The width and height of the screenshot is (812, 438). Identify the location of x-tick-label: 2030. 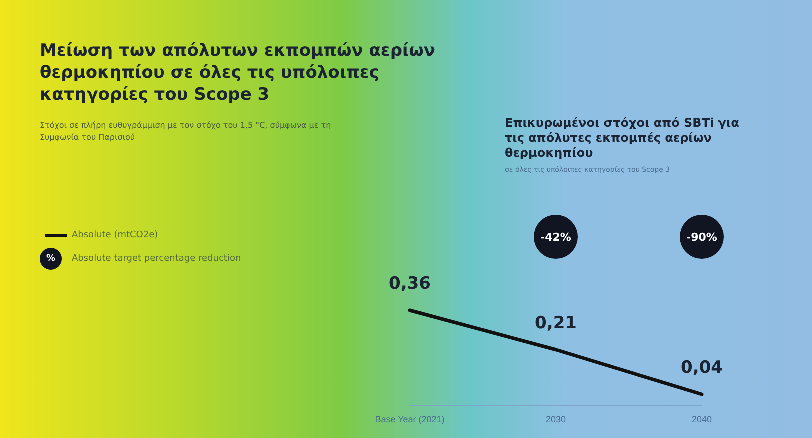
(556, 419).